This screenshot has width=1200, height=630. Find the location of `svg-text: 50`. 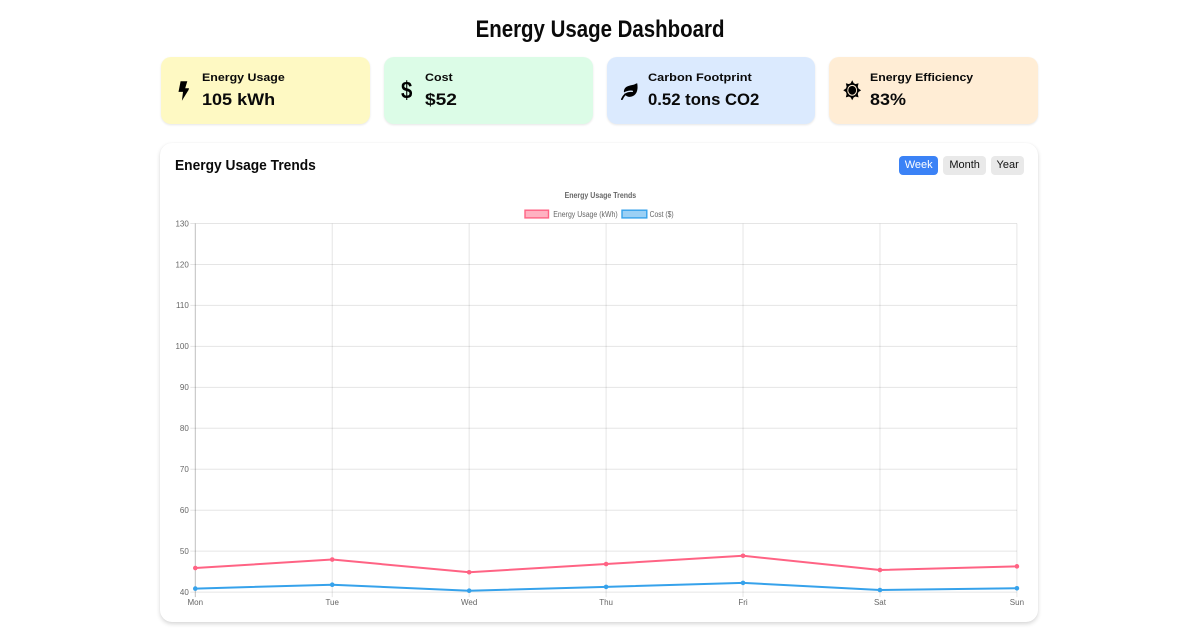

svg-text: 50 is located at coordinates (184, 551).